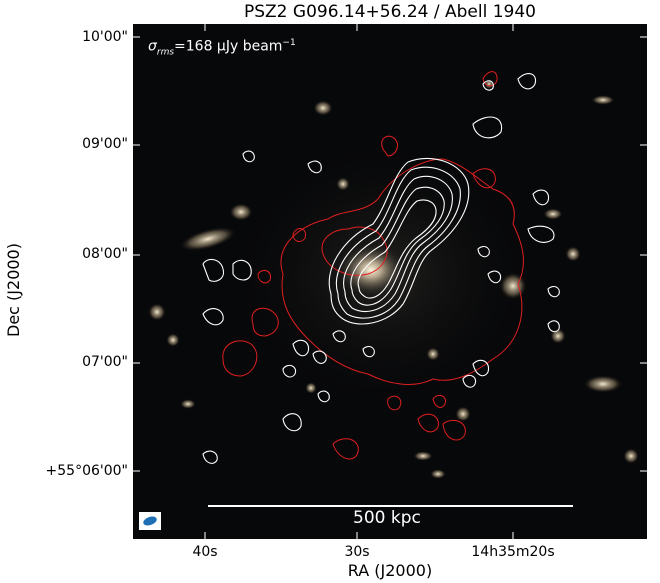 Image resolution: width=660 pixels, height=583 pixels. What do you see at coordinates (389, 12) in the screenshot?
I see `figure-title: PSZ2 G096.14+56.24 / Abell 1940` at bounding box center [389, 12].